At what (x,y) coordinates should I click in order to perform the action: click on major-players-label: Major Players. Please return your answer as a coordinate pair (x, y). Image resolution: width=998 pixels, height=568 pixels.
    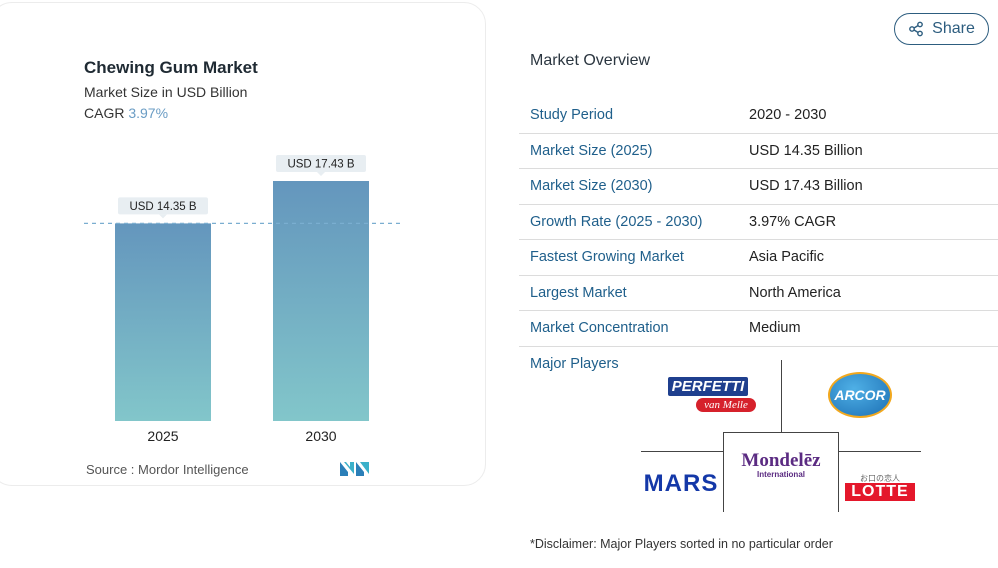
    Looking at the image, I should click on (574, 364).